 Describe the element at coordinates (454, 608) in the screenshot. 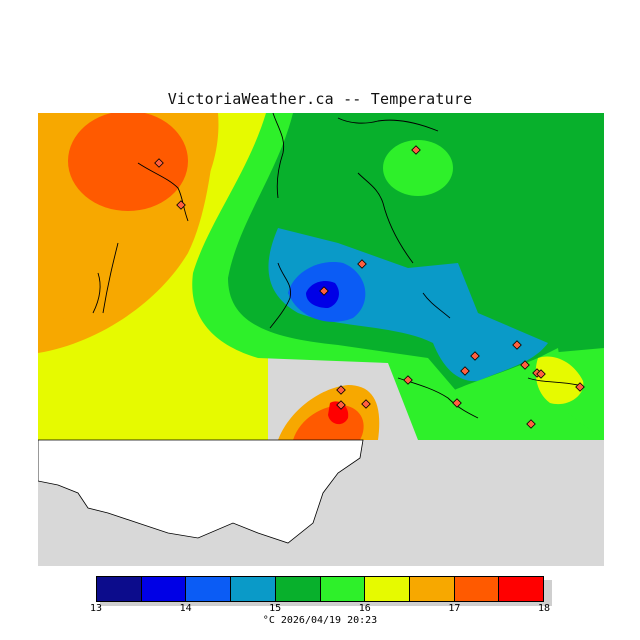

I see `legend-tick: 17` at that location.